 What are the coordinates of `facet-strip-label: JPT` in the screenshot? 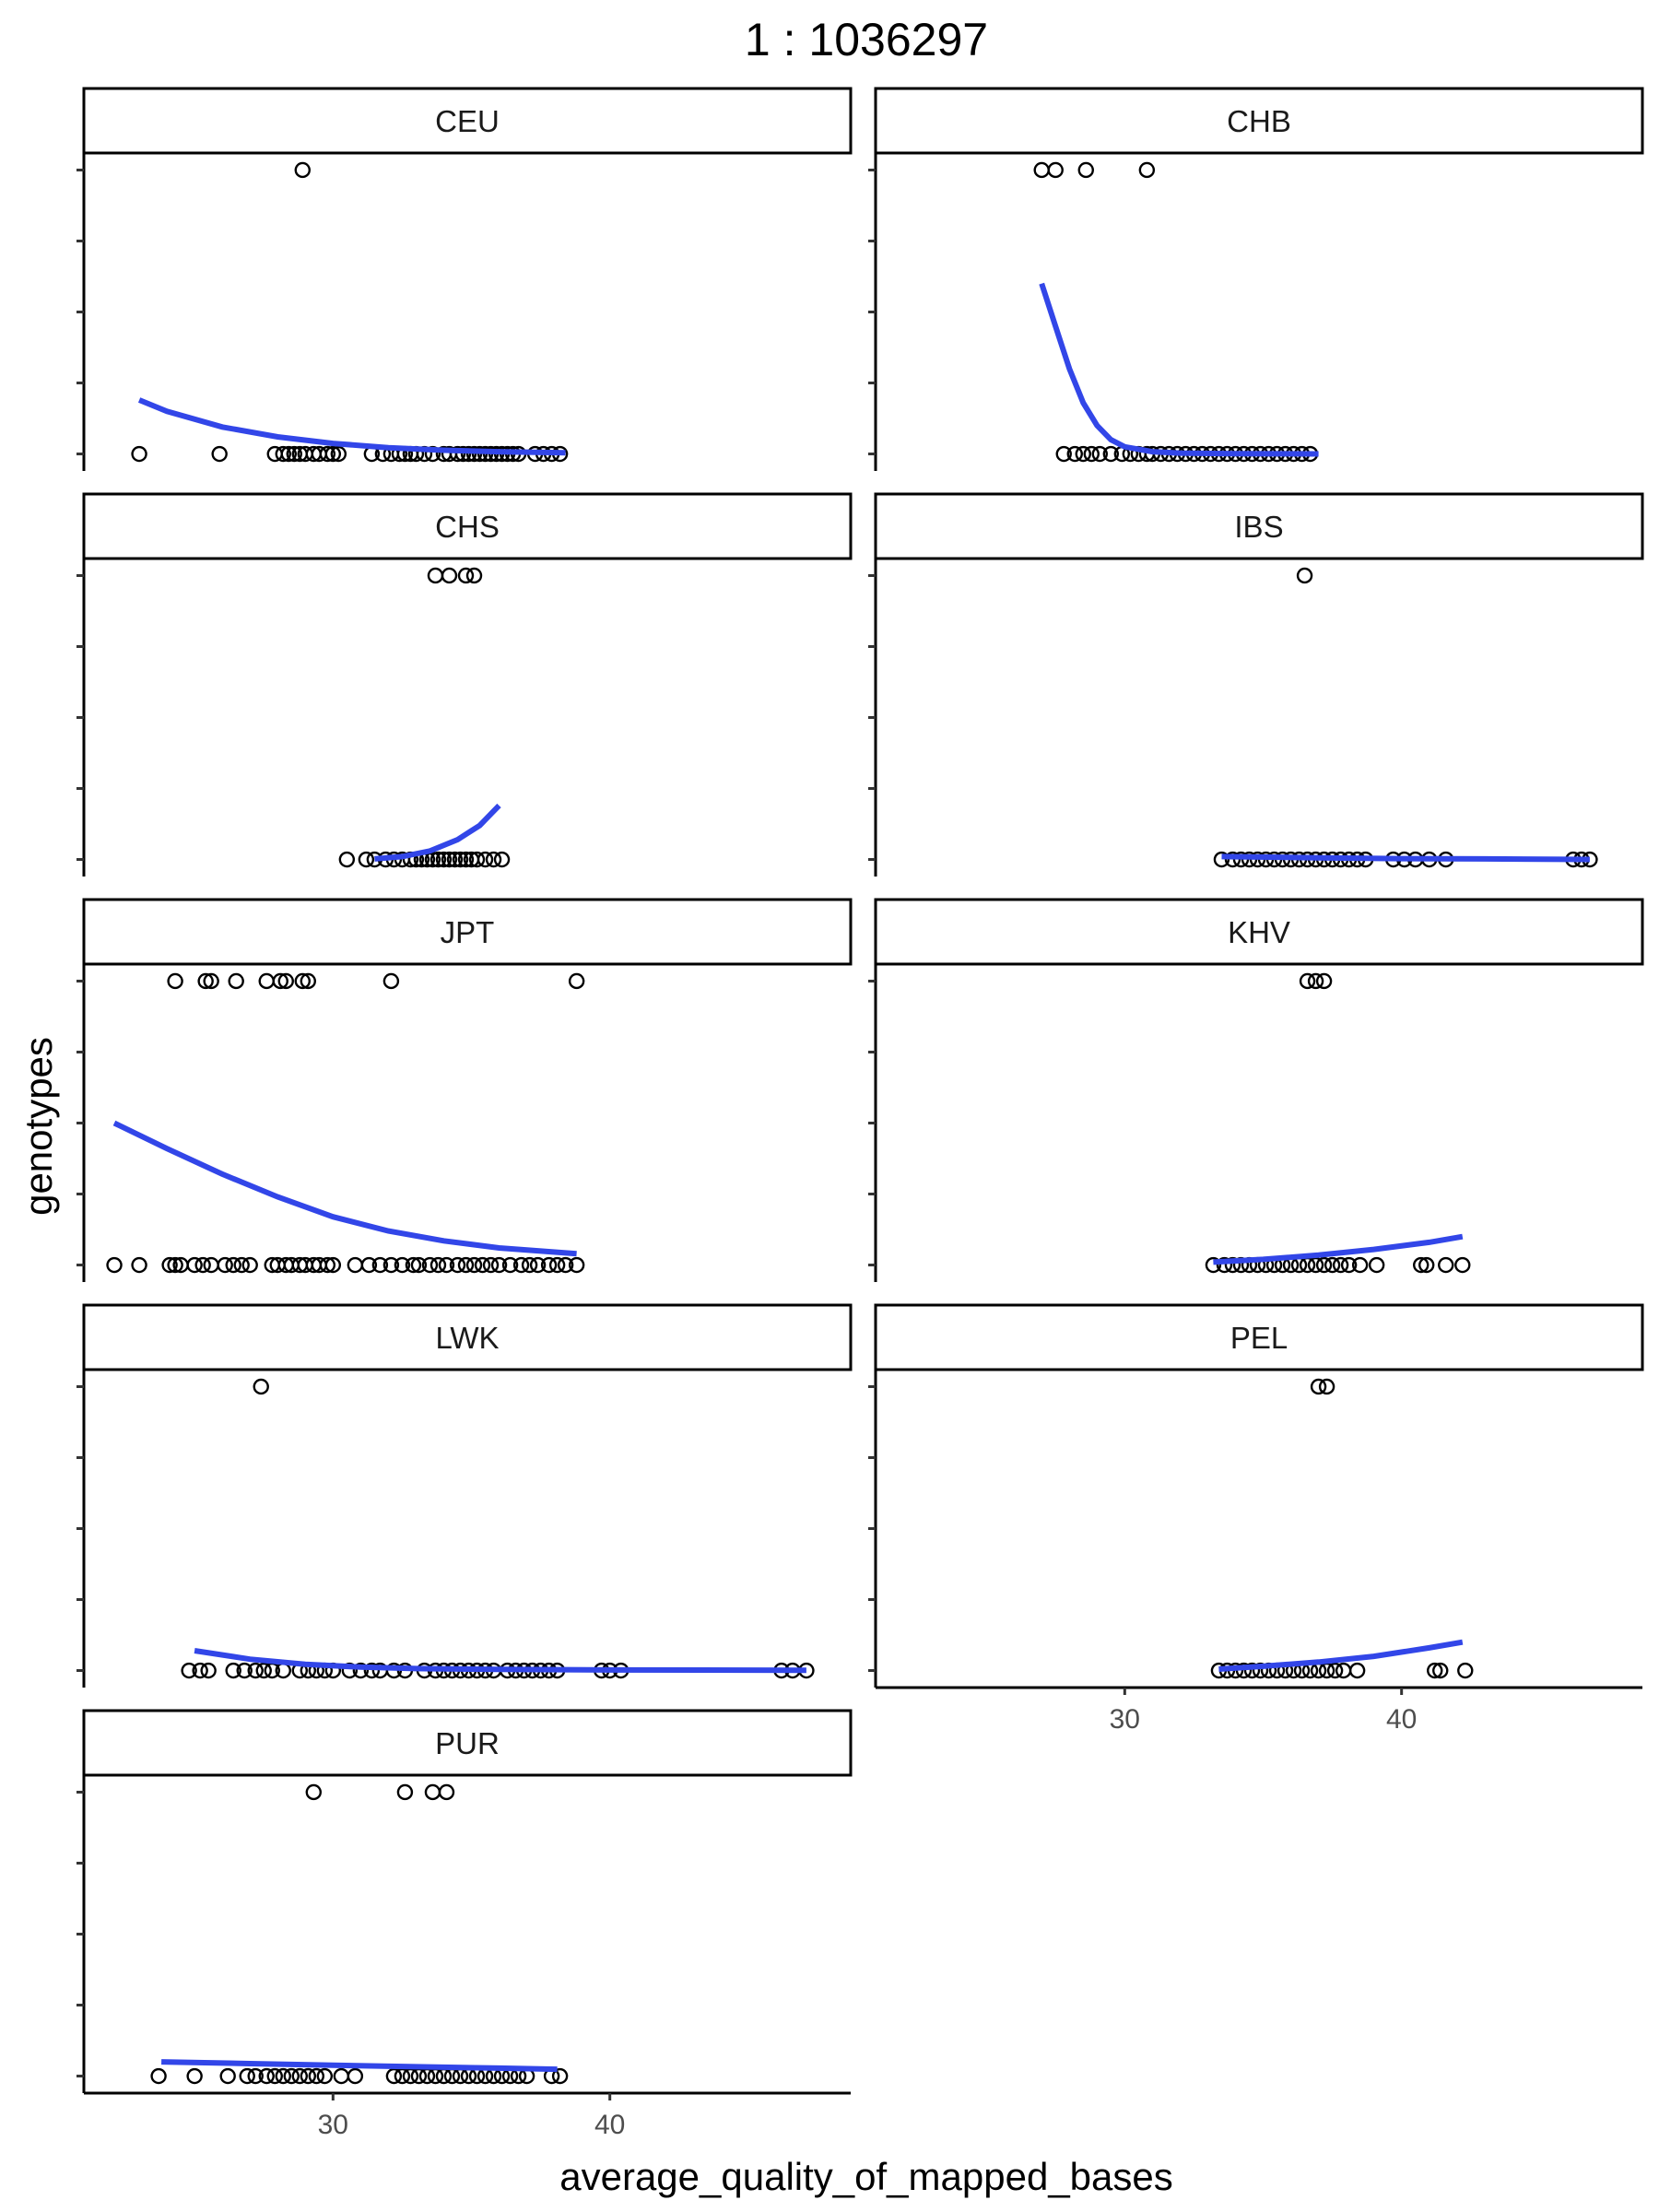 It's located at (468, 932).